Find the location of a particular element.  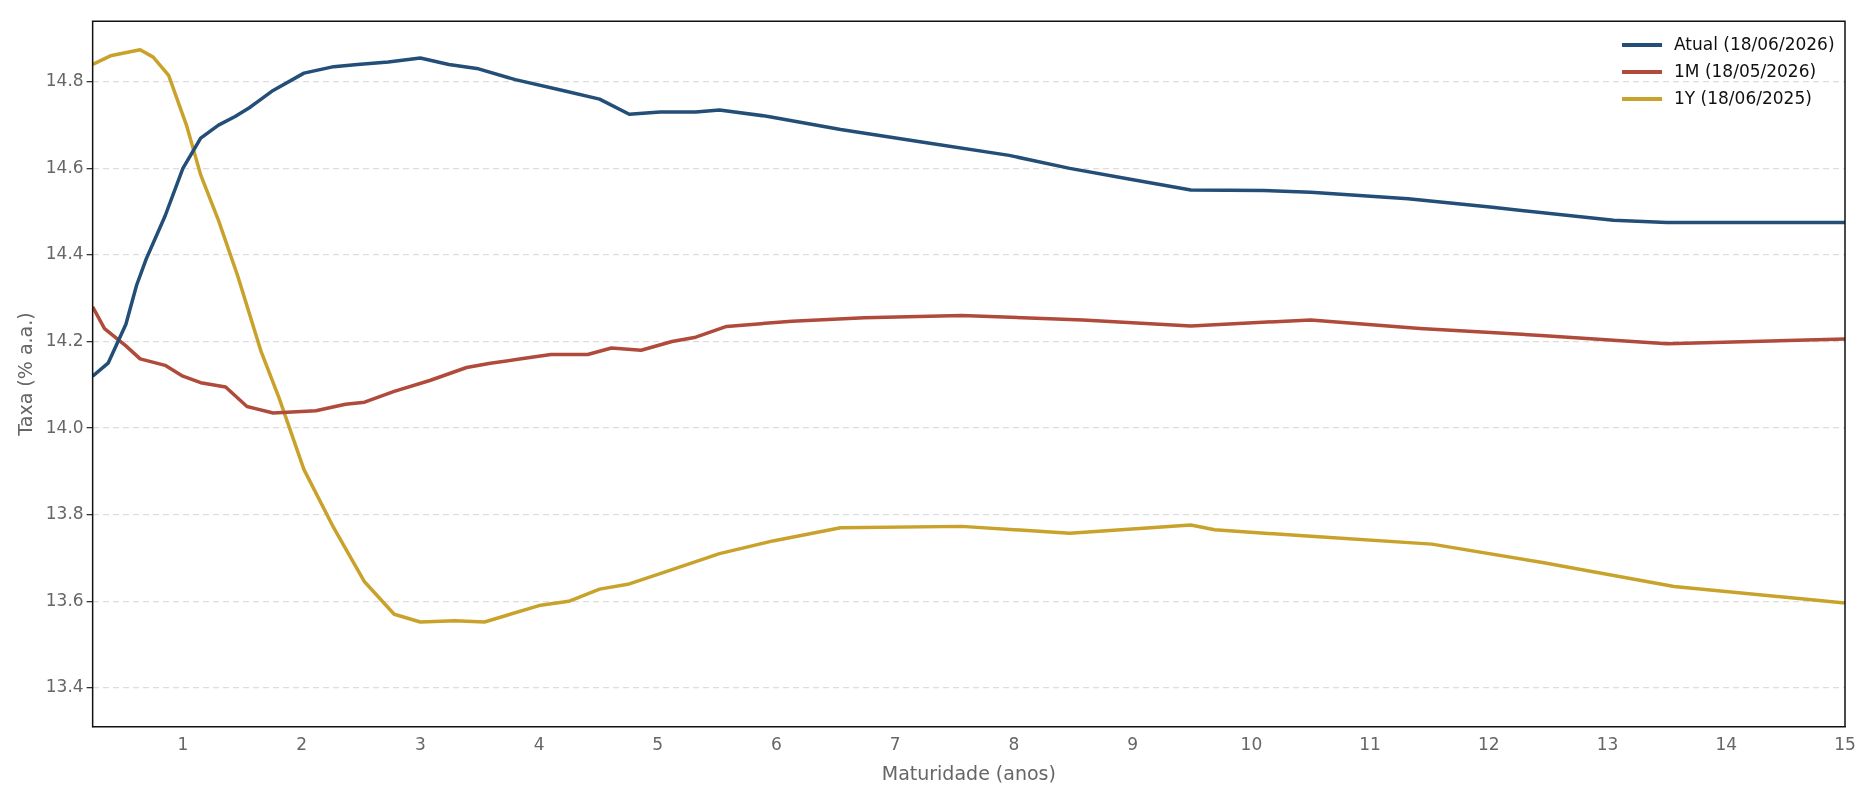

y-axis-title: Taxa (% a.a.) is located at coordinates (25, 374).